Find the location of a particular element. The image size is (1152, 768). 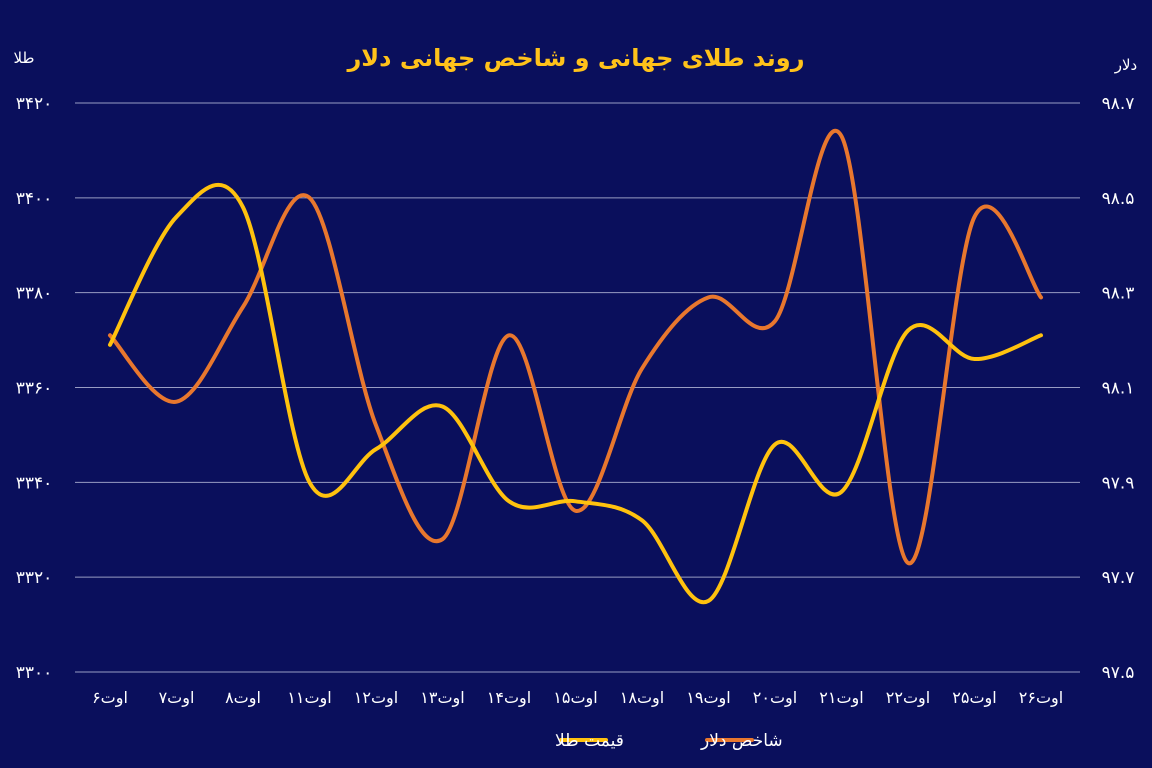

right-tick-label: ۹۷.۷ is located at coordinates (1118, 578).